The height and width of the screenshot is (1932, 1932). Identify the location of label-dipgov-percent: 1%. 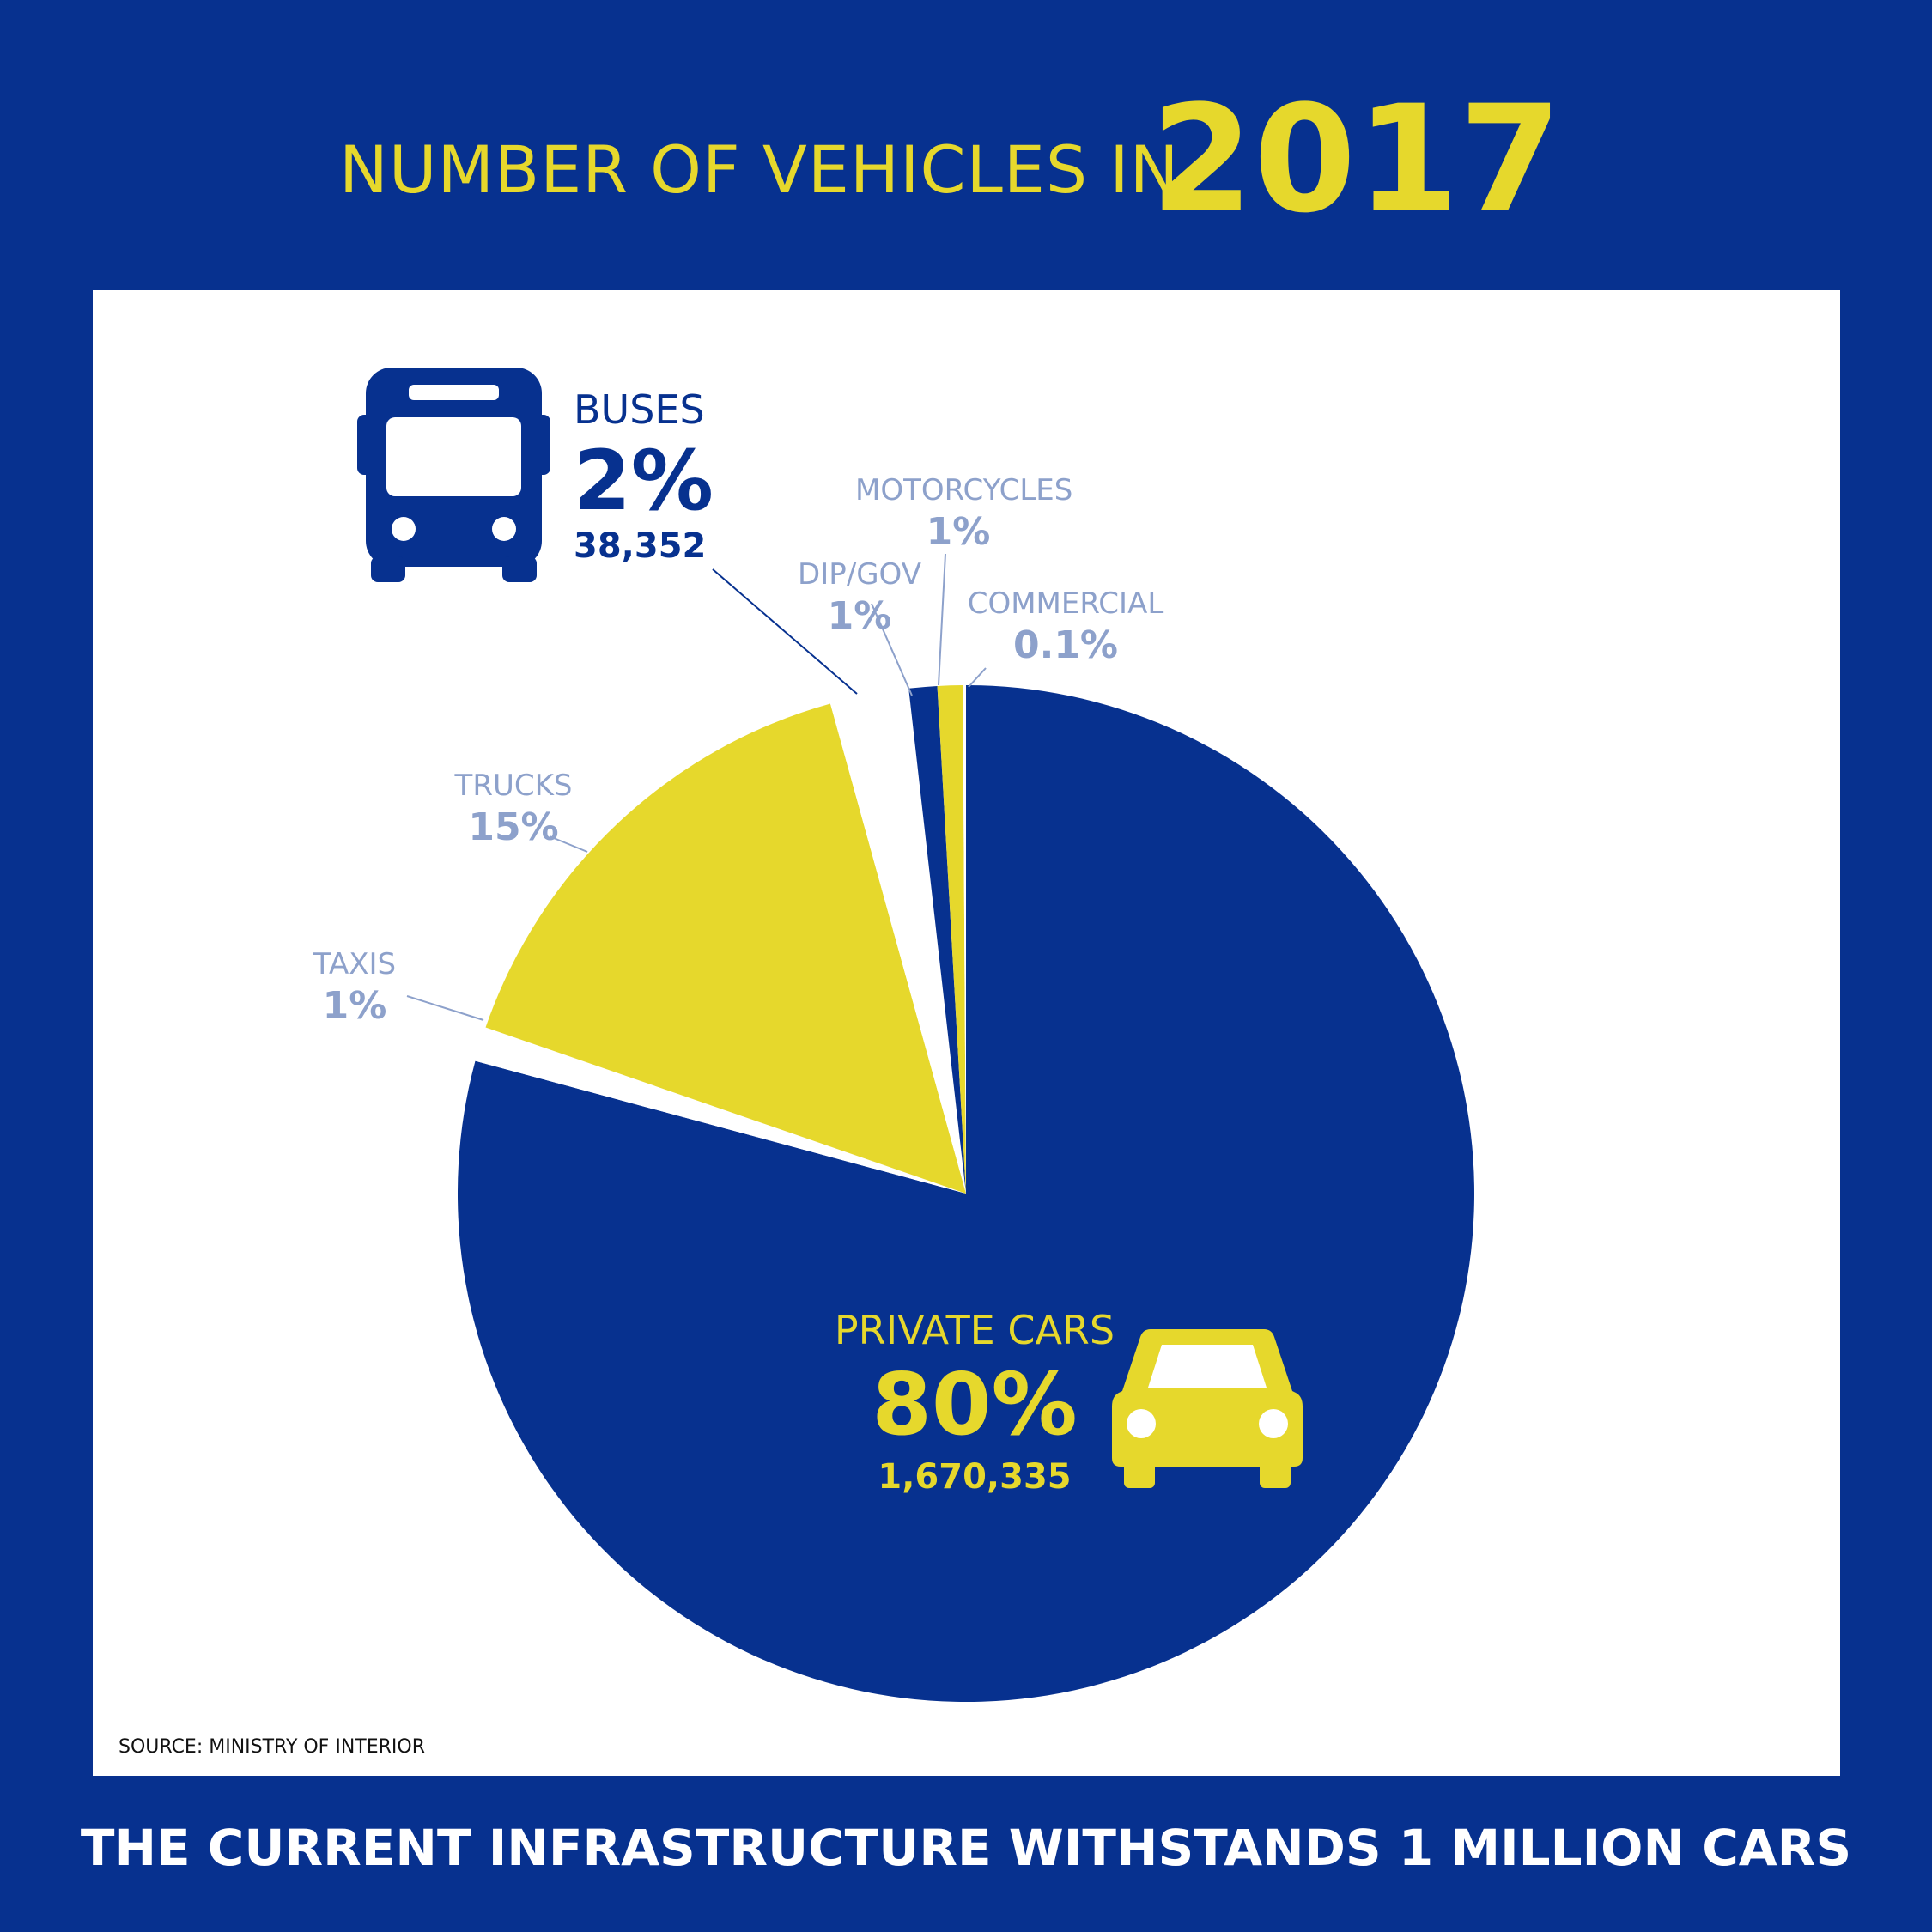
(859, 616).